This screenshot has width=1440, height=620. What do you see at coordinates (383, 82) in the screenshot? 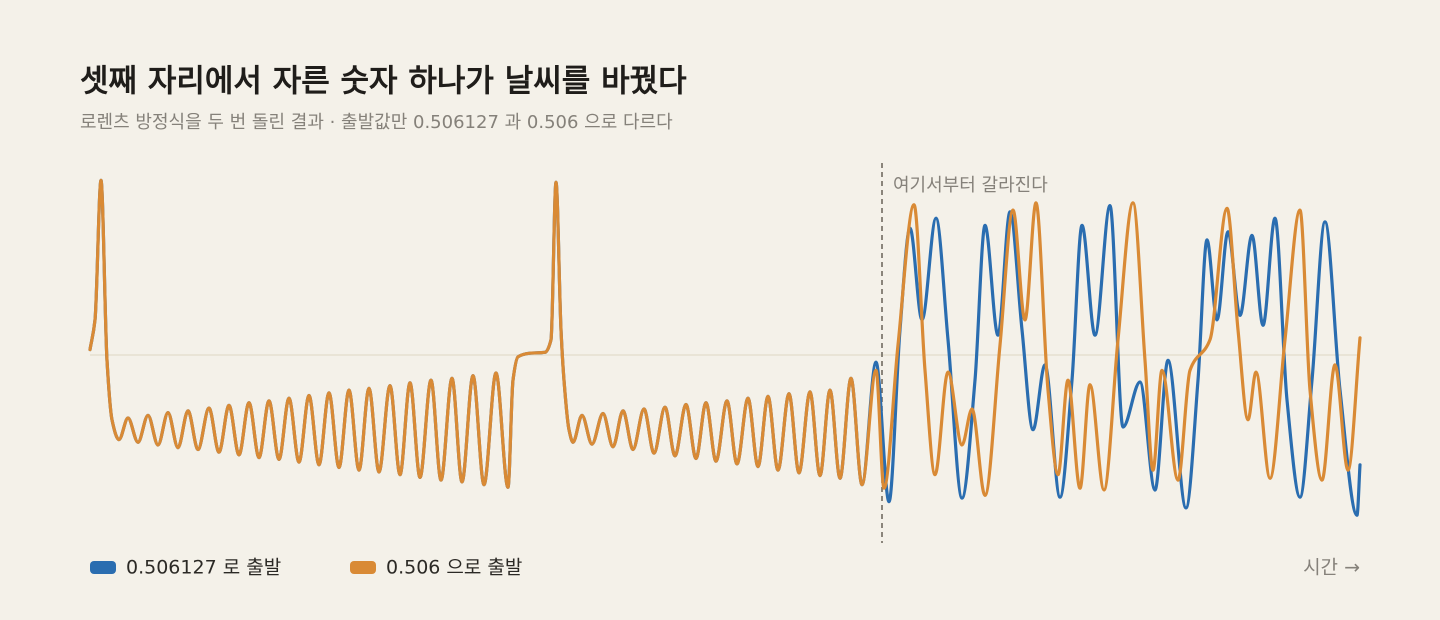
I see `chart-title: 셋째 자리에서 자른 숫자 하나가 날씨를 바꿨다` at bounding box center [383, 82].